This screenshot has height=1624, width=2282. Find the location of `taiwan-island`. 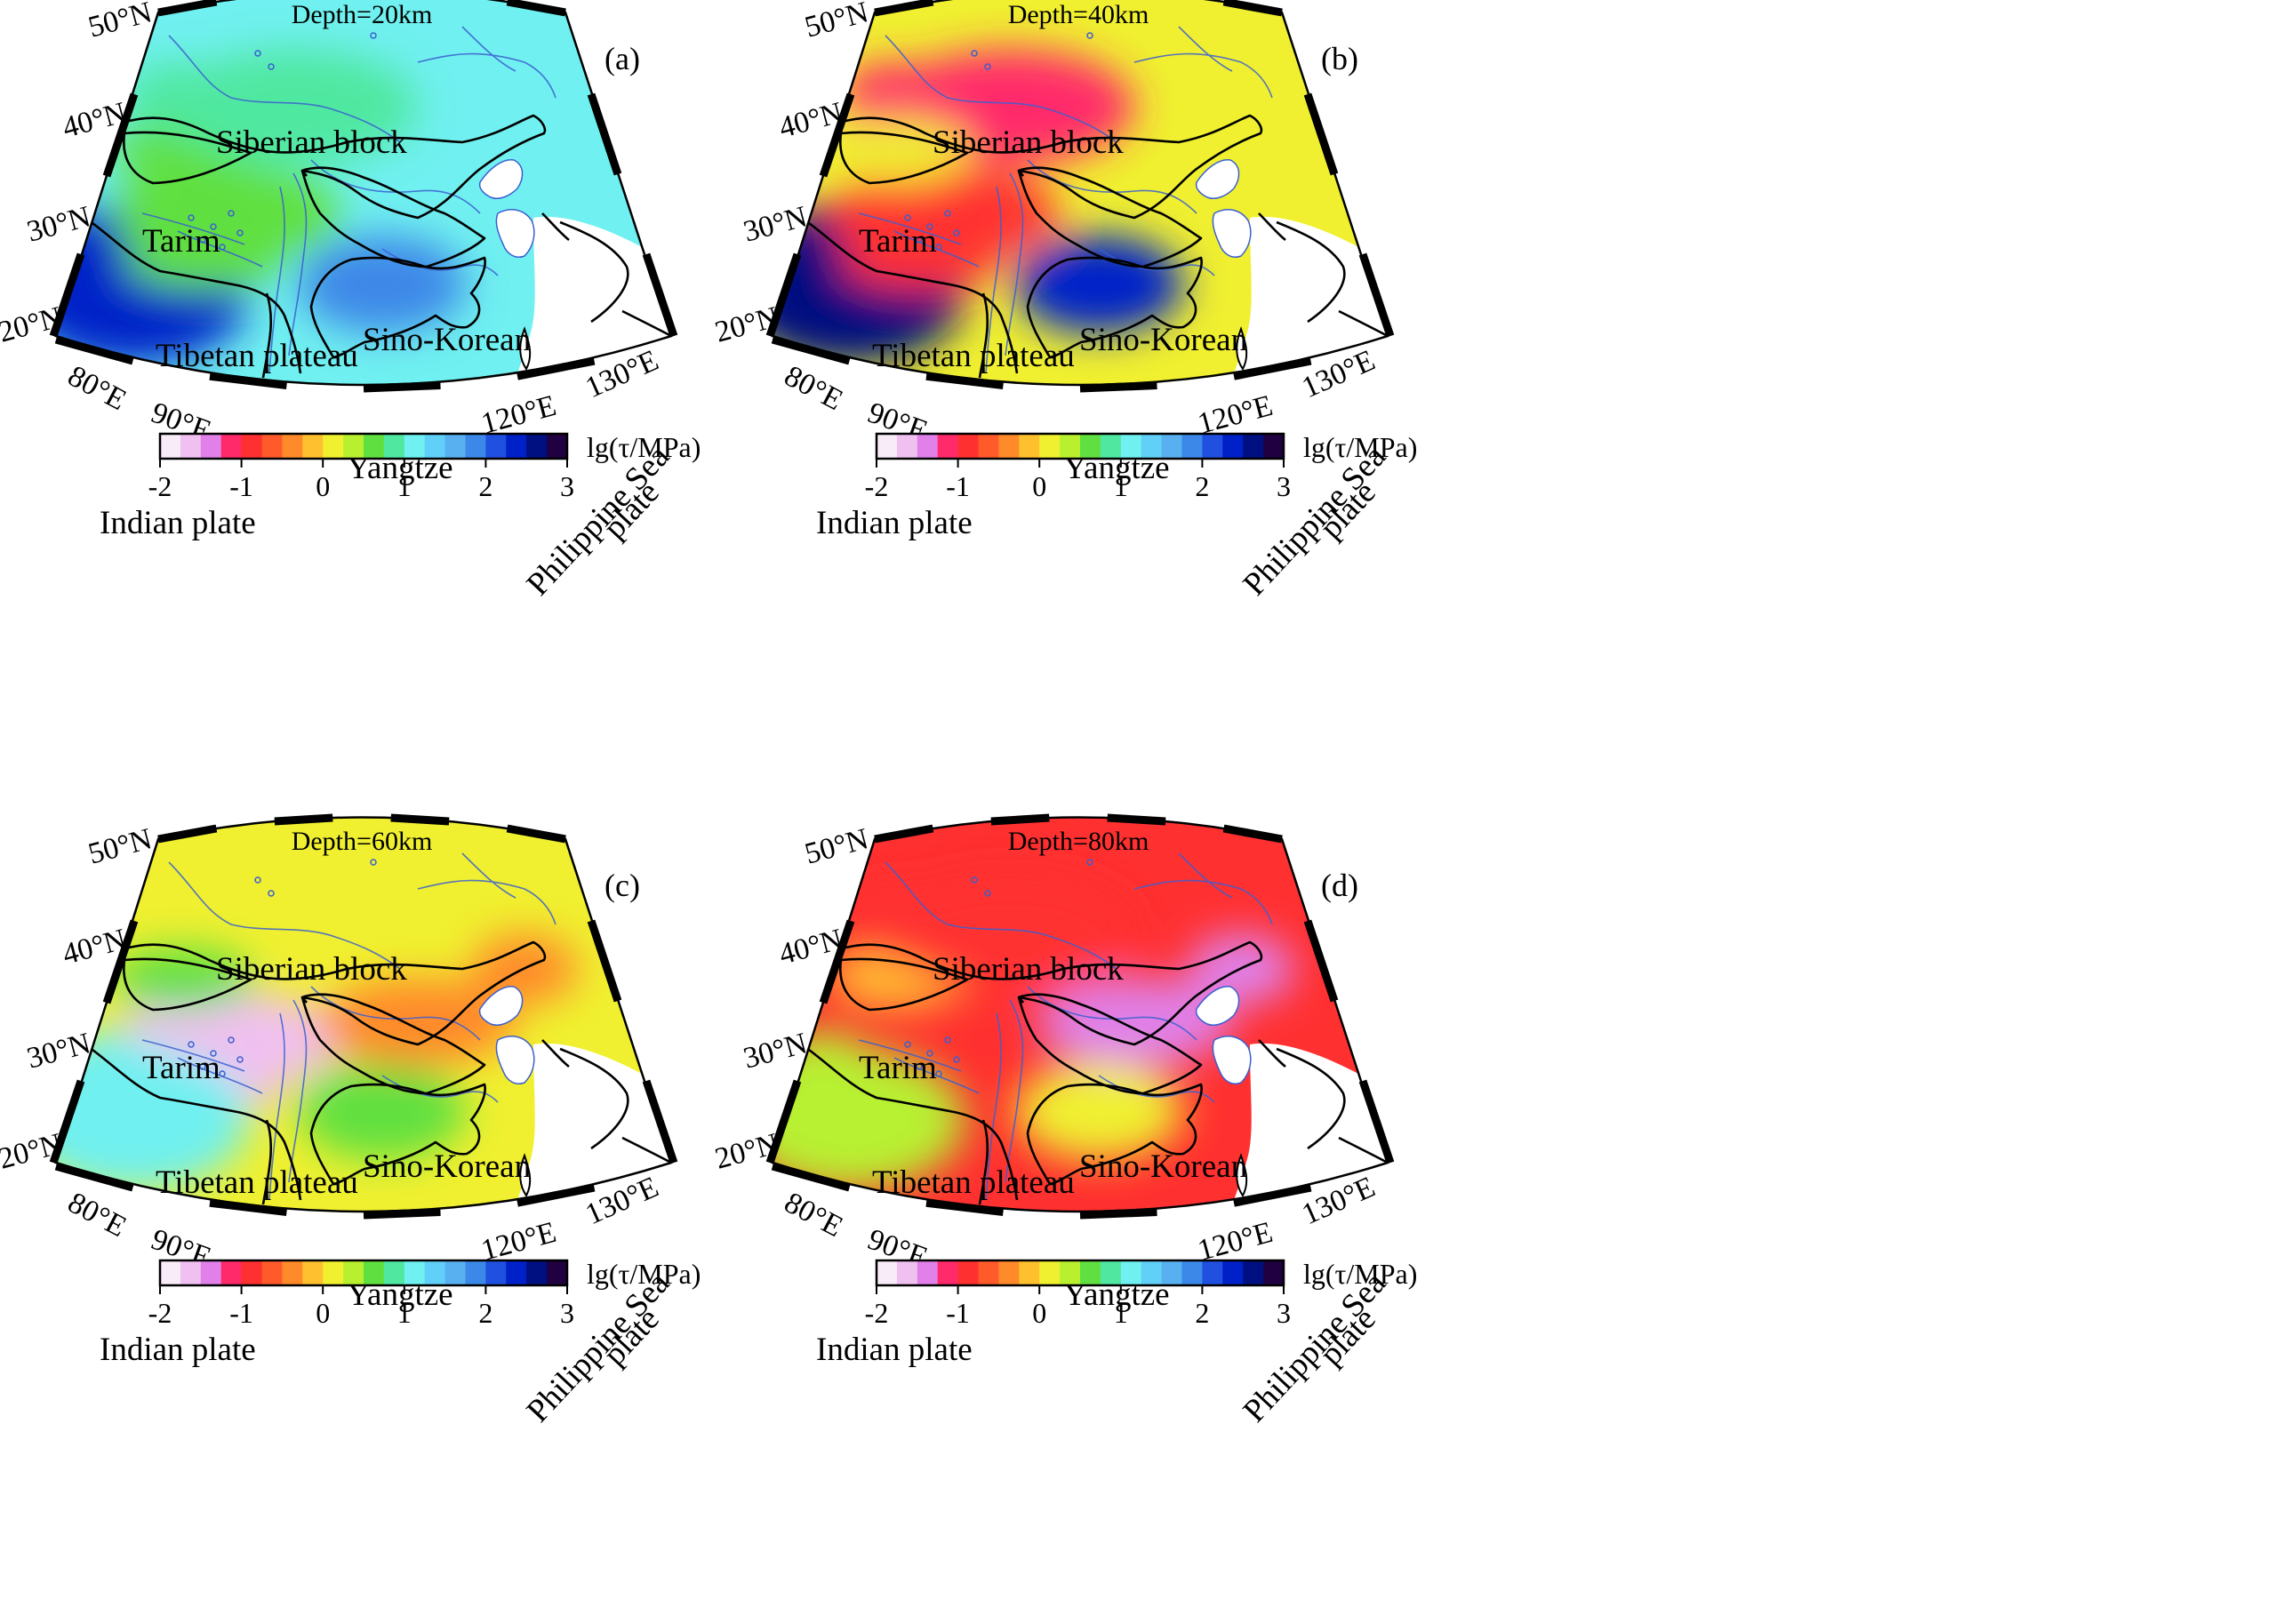

taiwan-island is located at coordinates (525, 1175).